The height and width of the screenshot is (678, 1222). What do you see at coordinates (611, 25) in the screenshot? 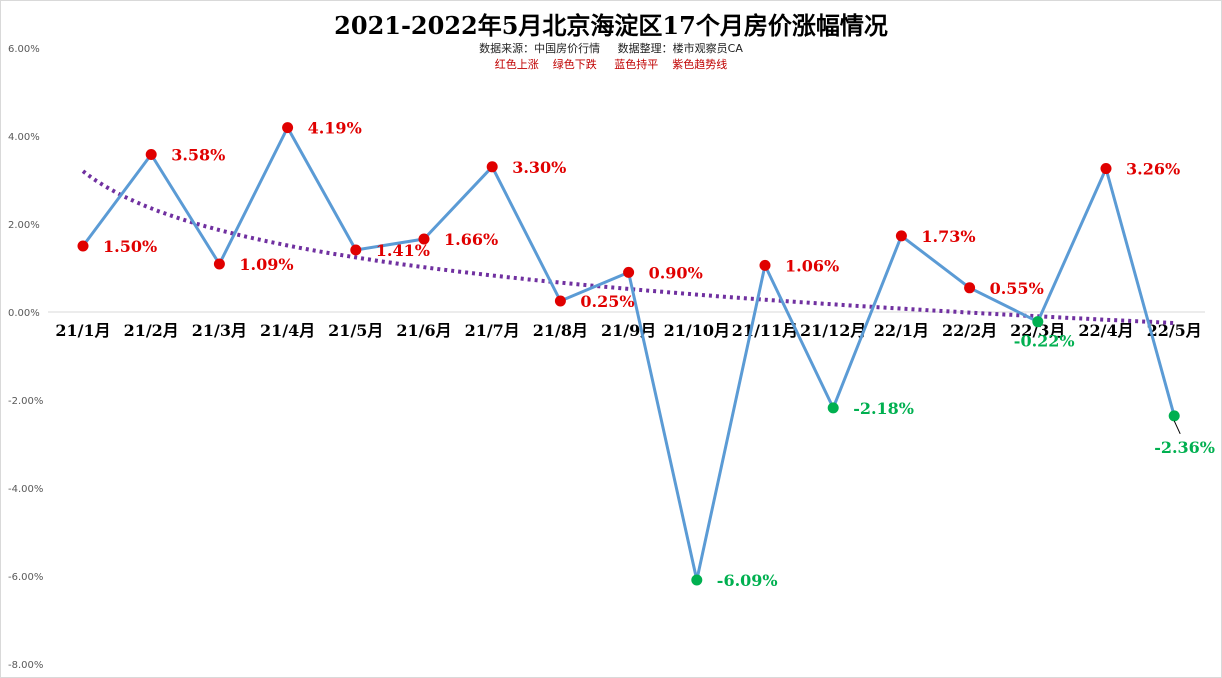
I see `chart-title: 2021-2022年5月北京海淀区17个月房价涨幅情况` at bounding box center [611, 25].